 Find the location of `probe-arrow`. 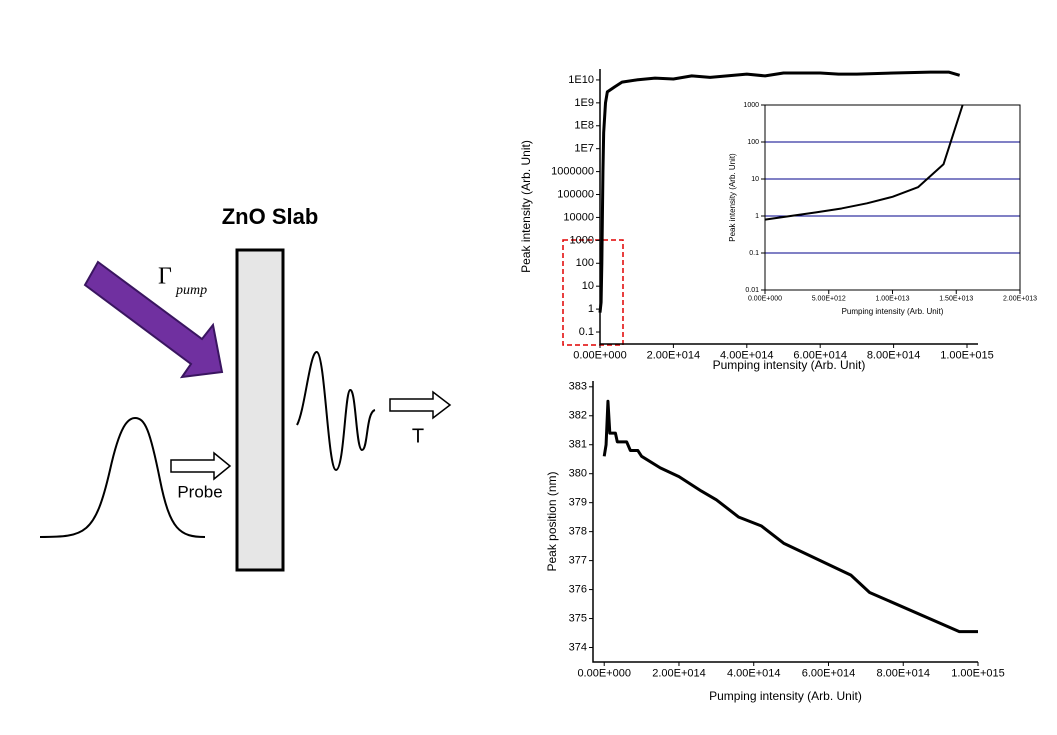

probe-arrow is located at coordinates (201, 466).